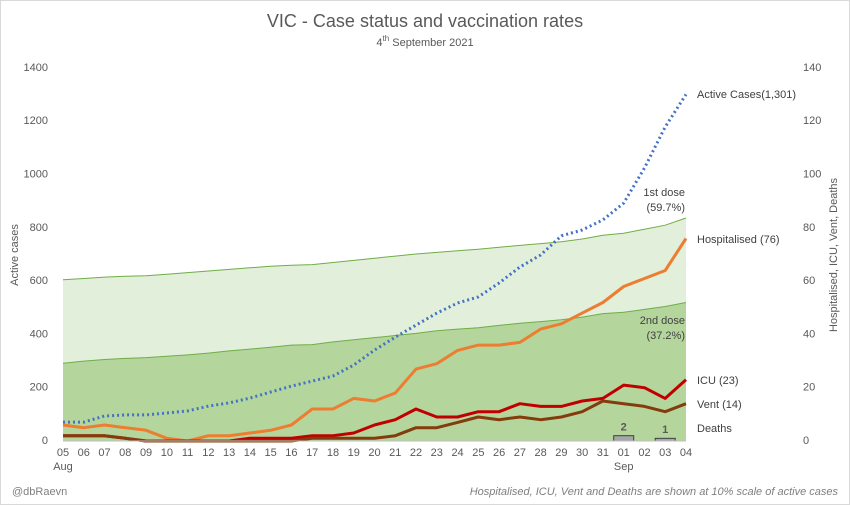 The height and width of the screenshot is (505, 850). I want to click on x-tick-label: 17, so click(312, 453).